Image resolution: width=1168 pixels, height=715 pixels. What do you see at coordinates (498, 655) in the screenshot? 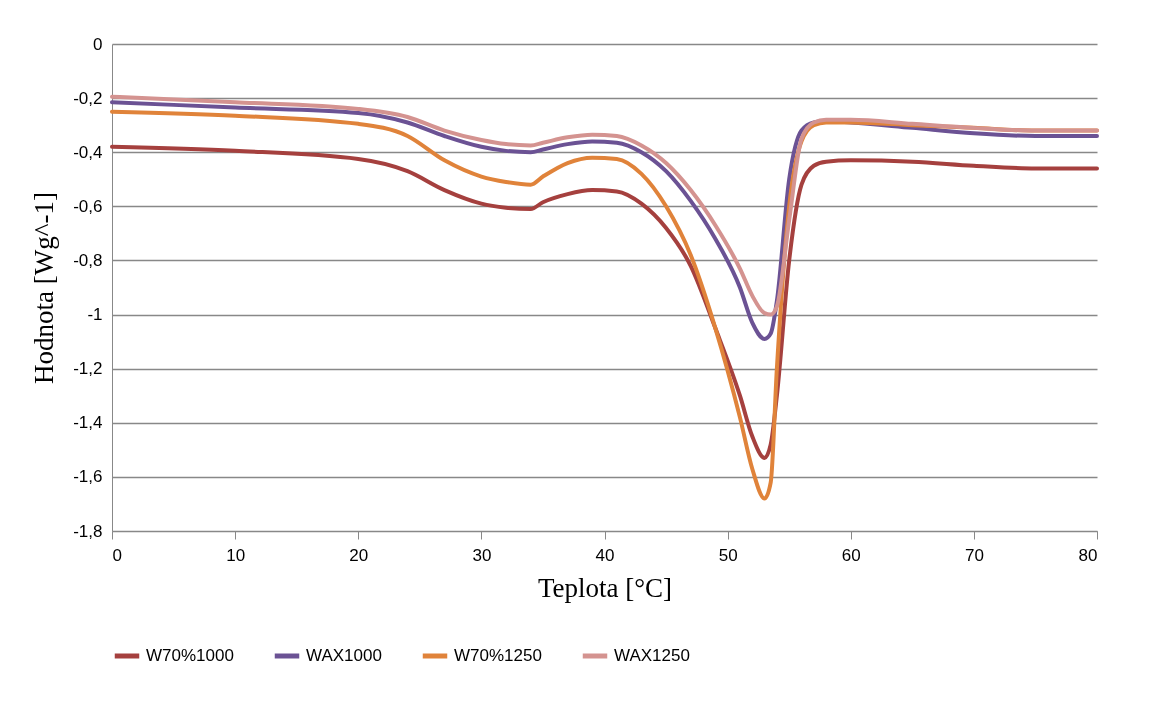
I see `legend-label: W70%1250` at bounding box center [498, 655].